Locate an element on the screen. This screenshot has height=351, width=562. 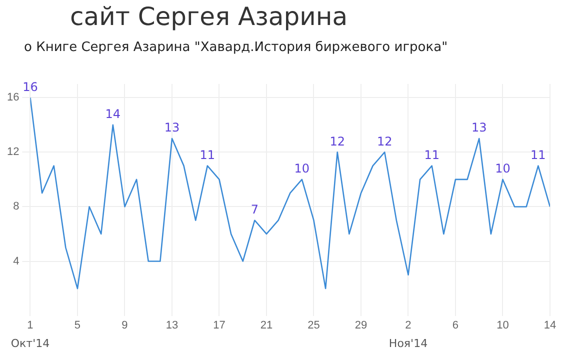
x-tick-label: 2 is located at coordinates (408, 325).